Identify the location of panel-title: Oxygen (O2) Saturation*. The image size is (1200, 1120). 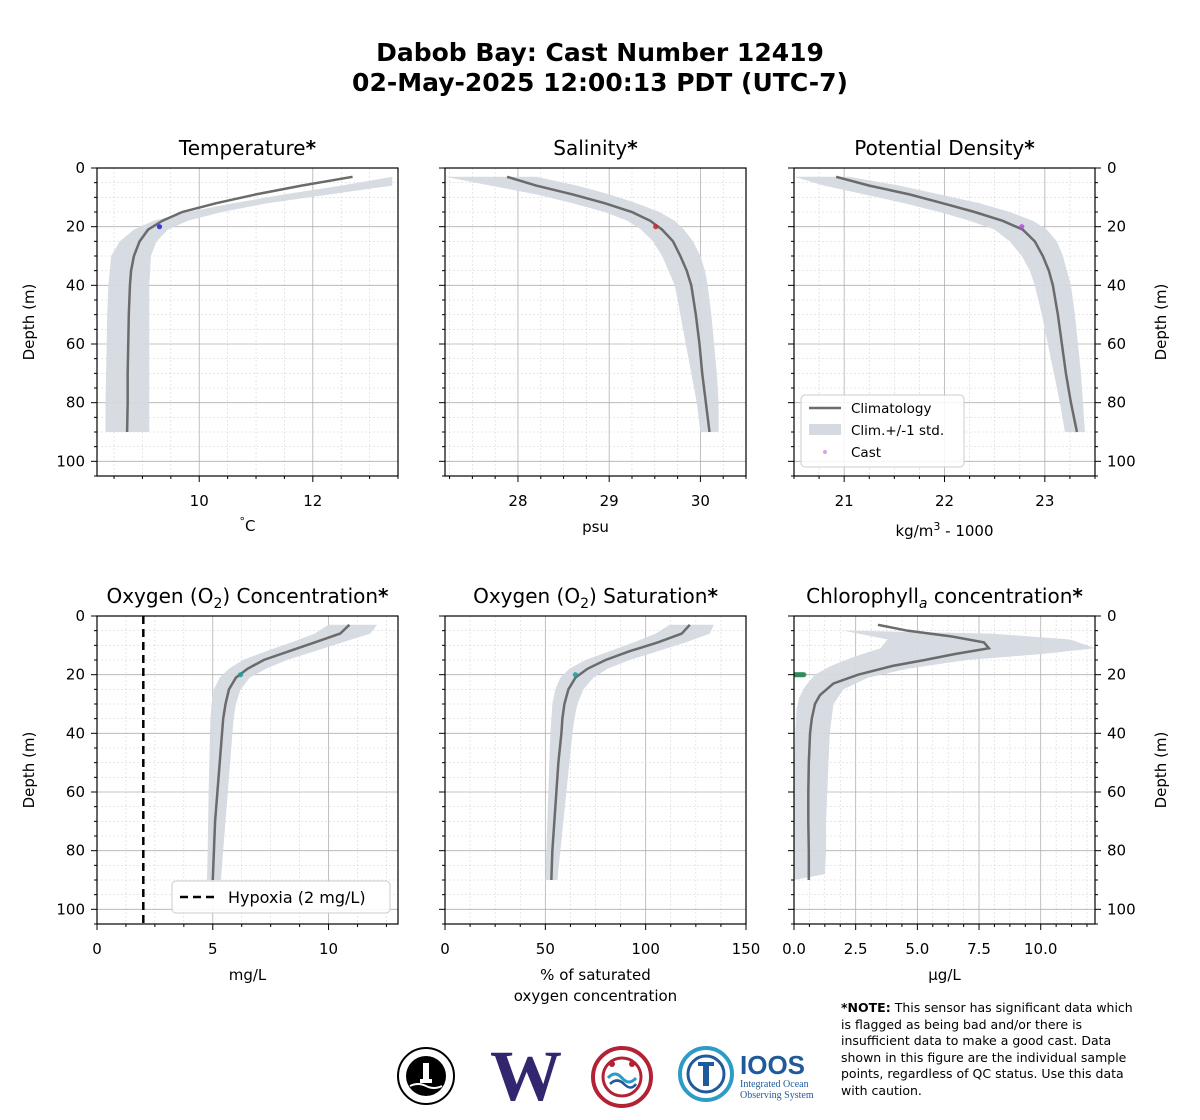
(595, 598).